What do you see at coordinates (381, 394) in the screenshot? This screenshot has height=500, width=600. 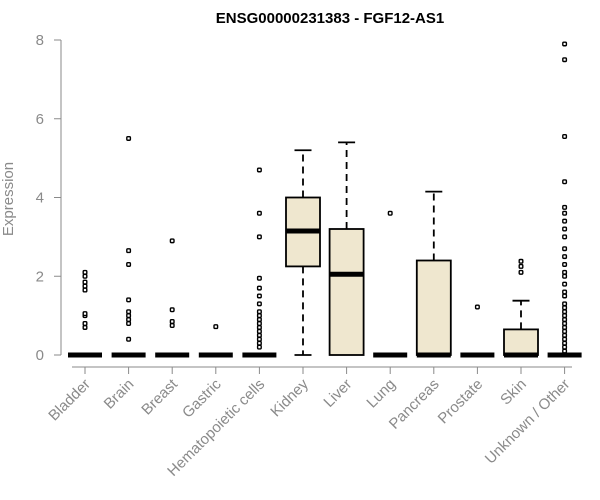 I see `x-tick-label: Lung` at bounding box center [381, 394].